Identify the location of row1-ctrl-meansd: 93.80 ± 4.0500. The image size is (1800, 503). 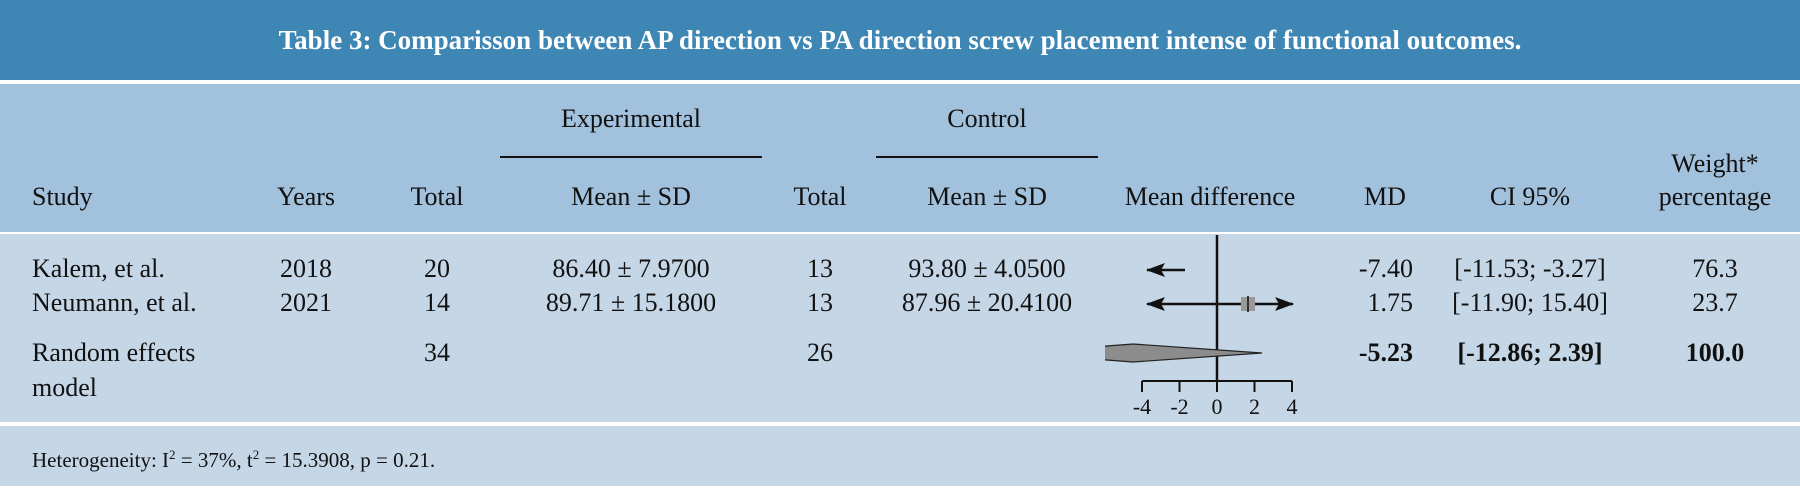
(987, 268).